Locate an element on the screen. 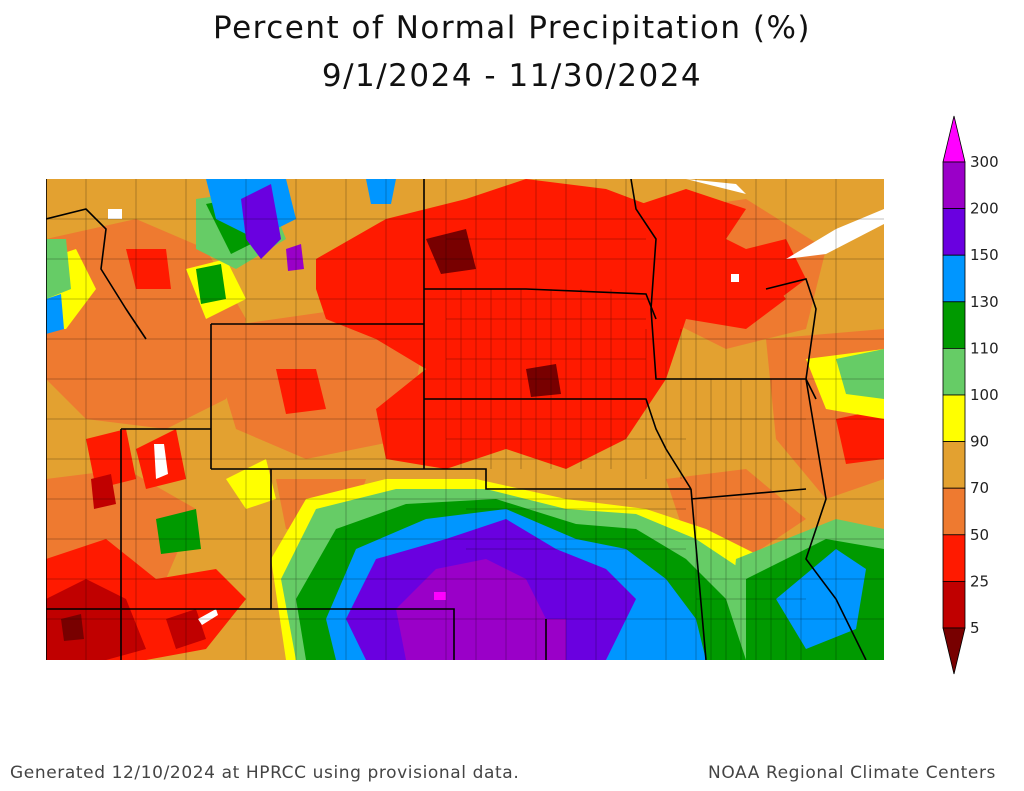 Image resolution: width=1024 pixels, height=791 pixels. legend-label: 130 is located at coordinates (984, 302).